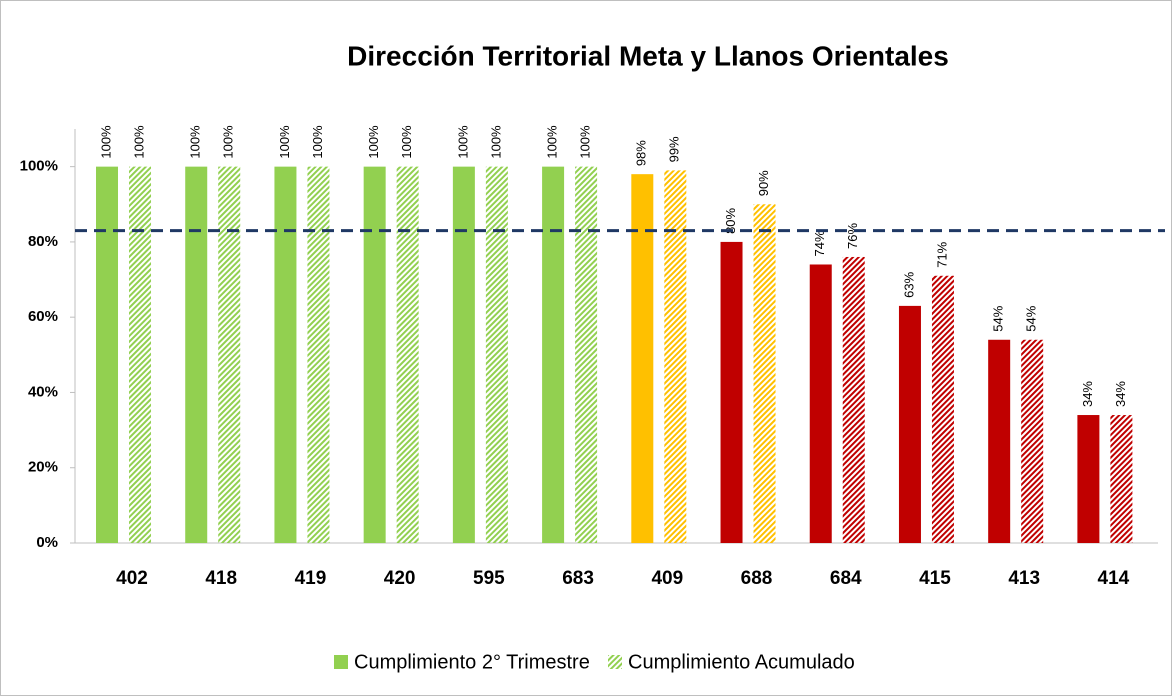  I want to click on x-tick-label: 688, so click(757, 578).